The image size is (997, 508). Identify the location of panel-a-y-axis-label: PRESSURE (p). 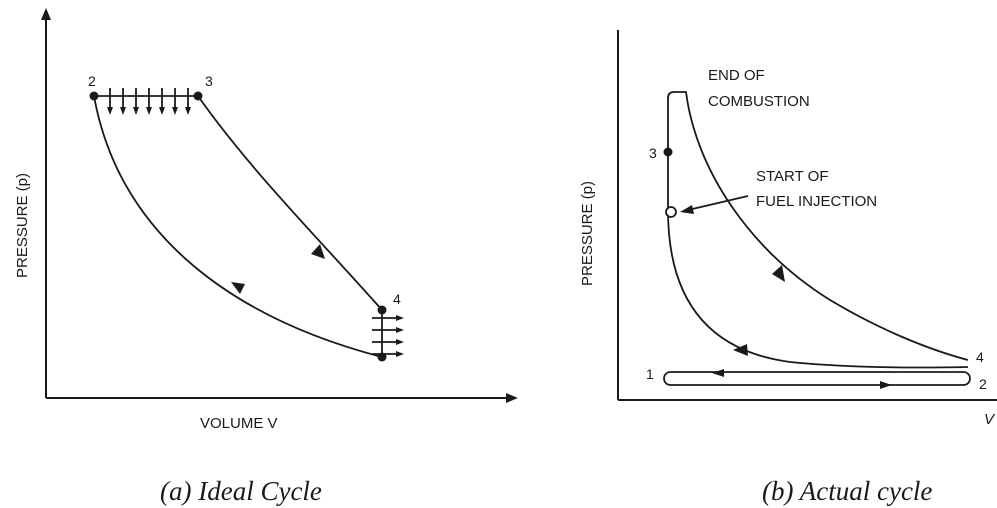
(22, 225).